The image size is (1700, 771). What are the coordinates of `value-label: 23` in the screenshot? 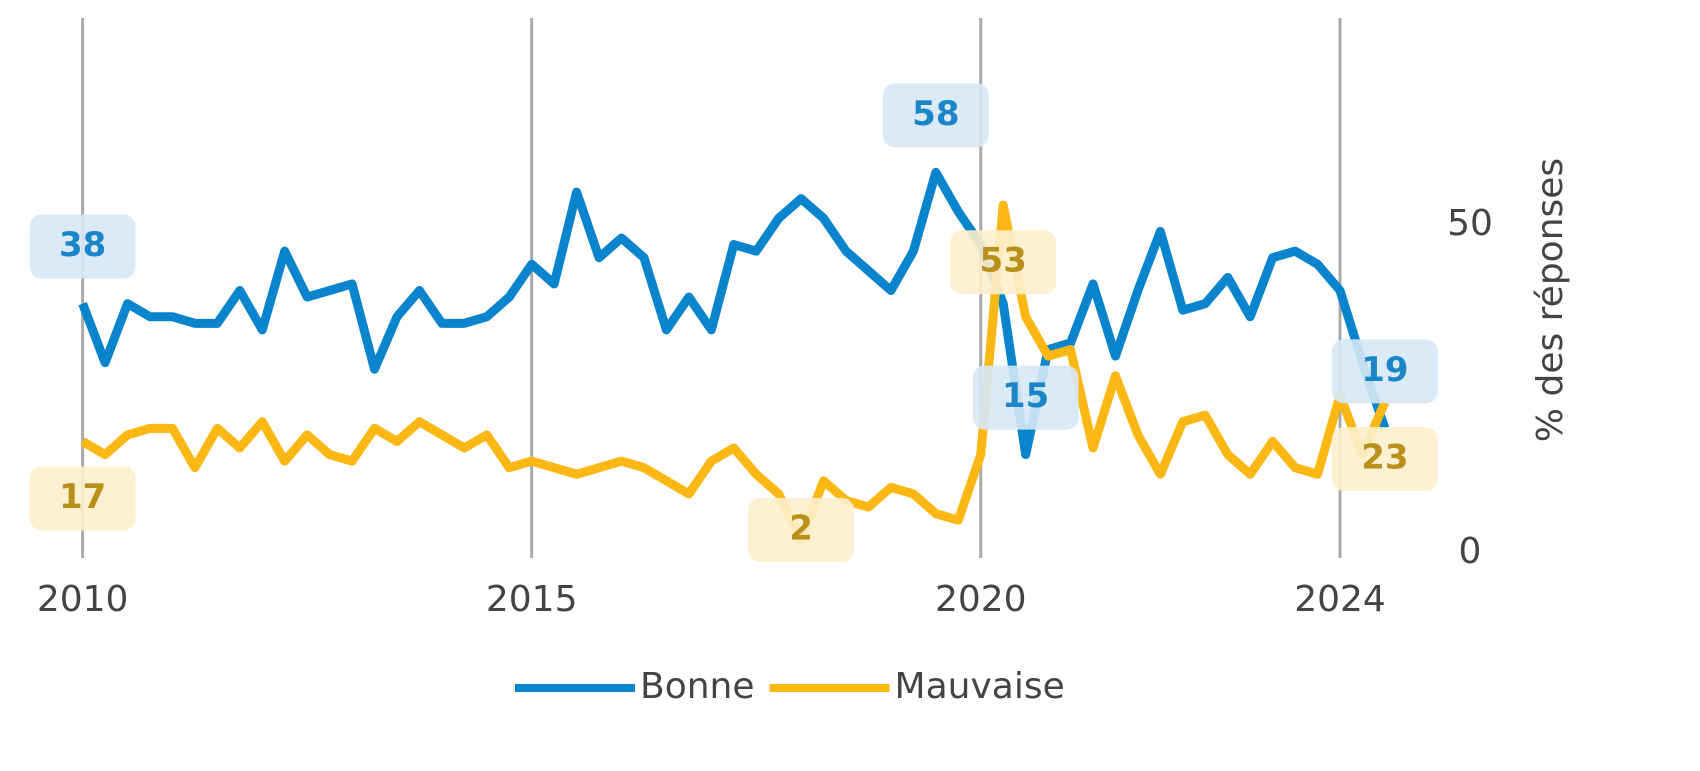 It's located at (1384, 459).